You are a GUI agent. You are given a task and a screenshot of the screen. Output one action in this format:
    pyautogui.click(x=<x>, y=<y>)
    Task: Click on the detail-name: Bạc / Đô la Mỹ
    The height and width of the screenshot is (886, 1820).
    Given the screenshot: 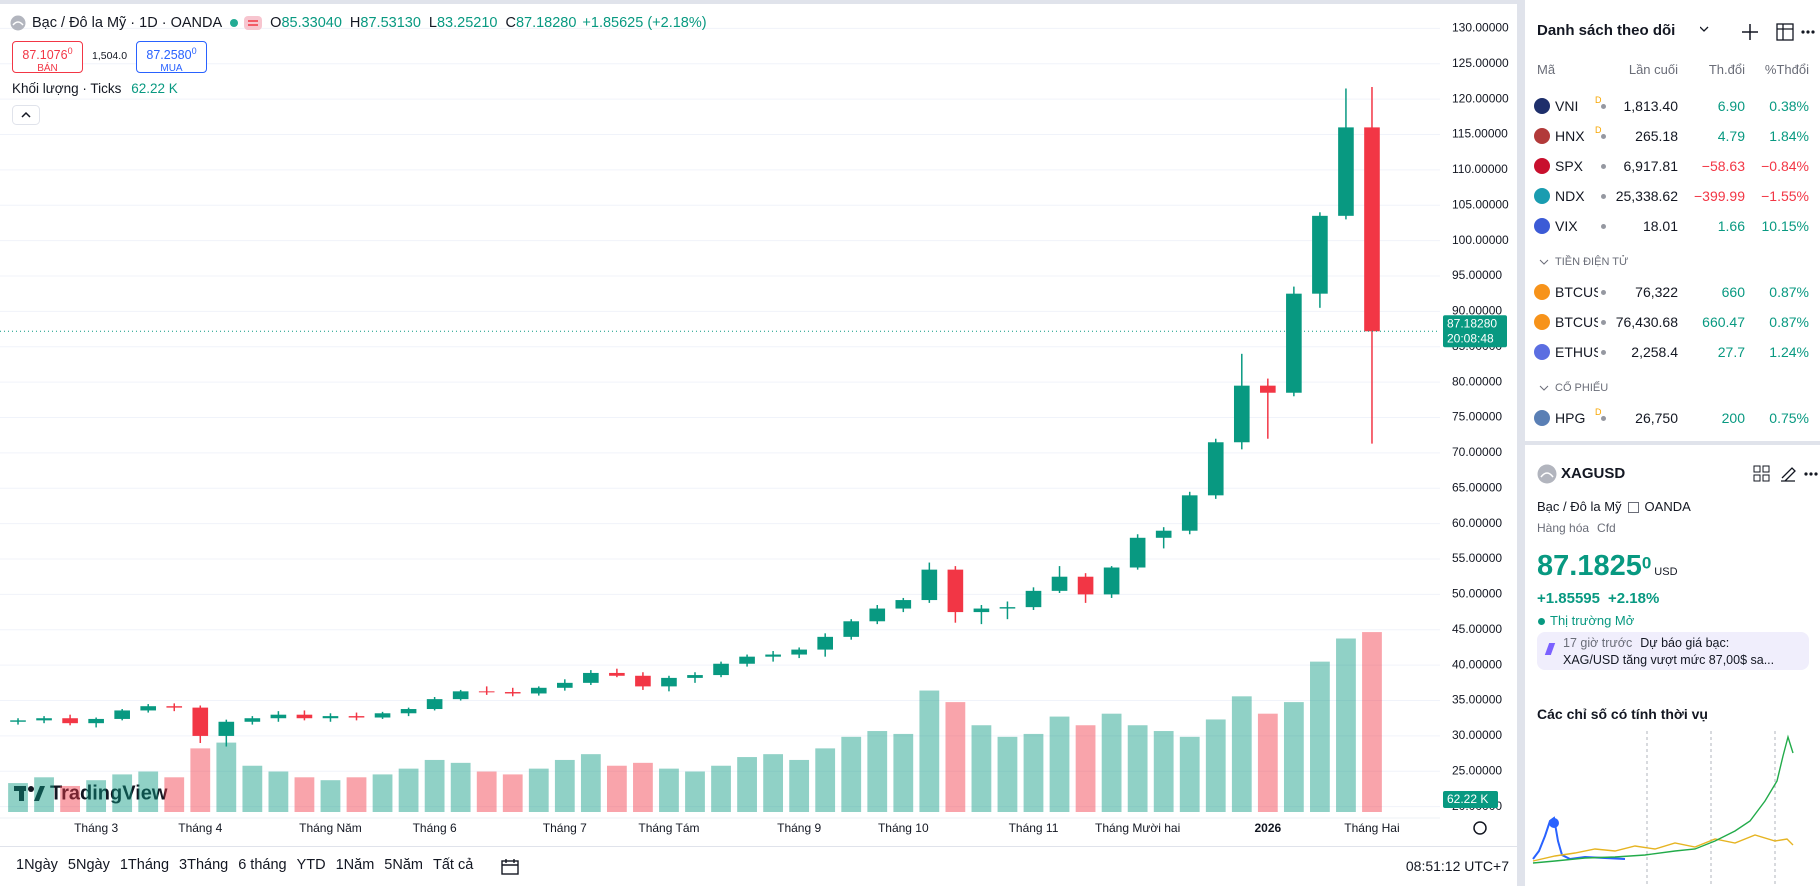 What is the action you would take?
    pyautogui.click(x=1579, y=506)
    